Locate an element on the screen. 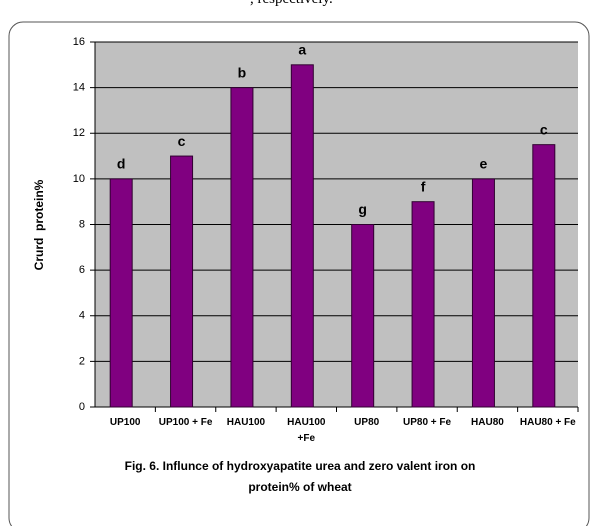 The width and height of the screenshot is (594, 526). y-tick-label: 10 is located at coordinates (79, 179).